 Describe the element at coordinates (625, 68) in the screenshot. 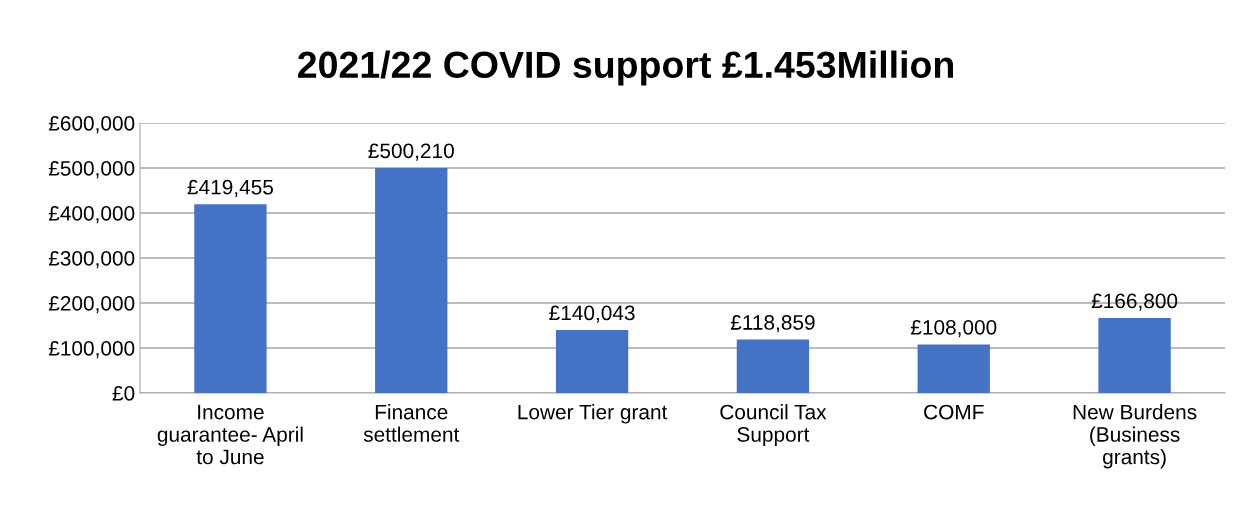

I see `chart-title: 2021/22 COVID support £1.453Million` at that location.